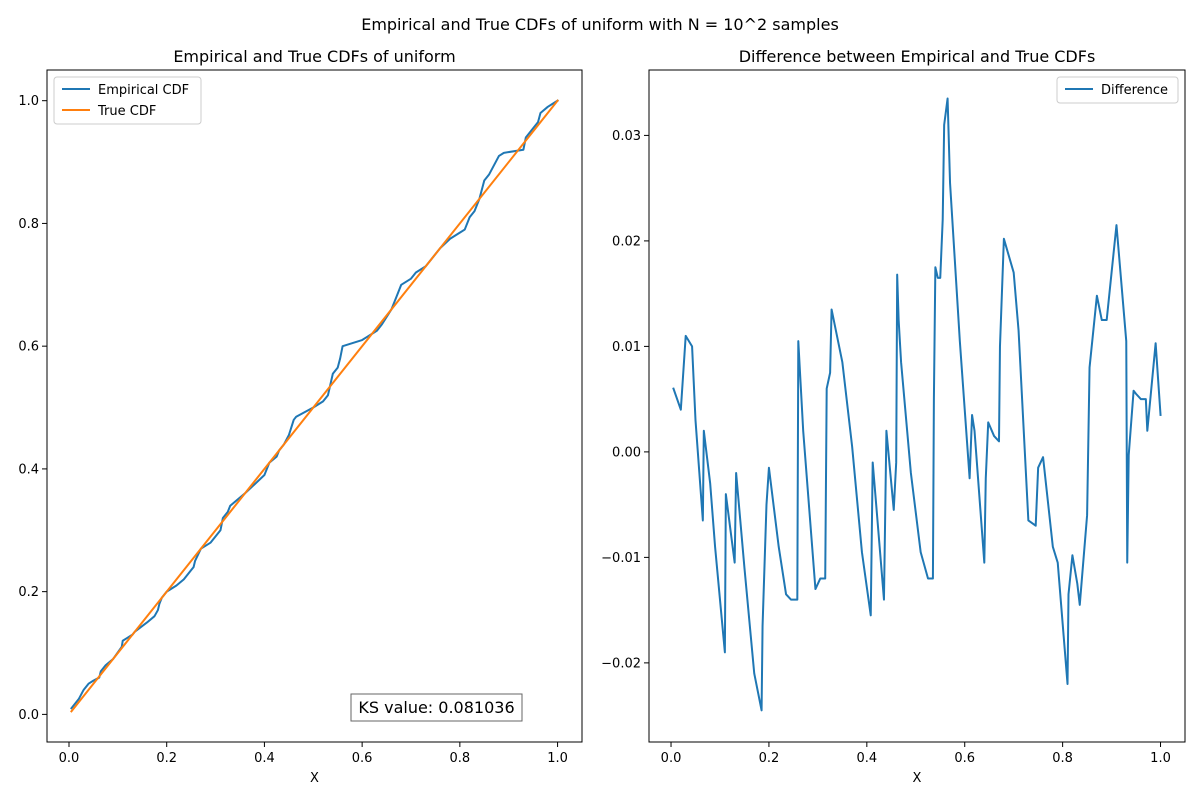  What do you see at coordinates (621, 663) in the screenshot?
I see `y-tick-label: −0.02` at bounding box center [621, 663].